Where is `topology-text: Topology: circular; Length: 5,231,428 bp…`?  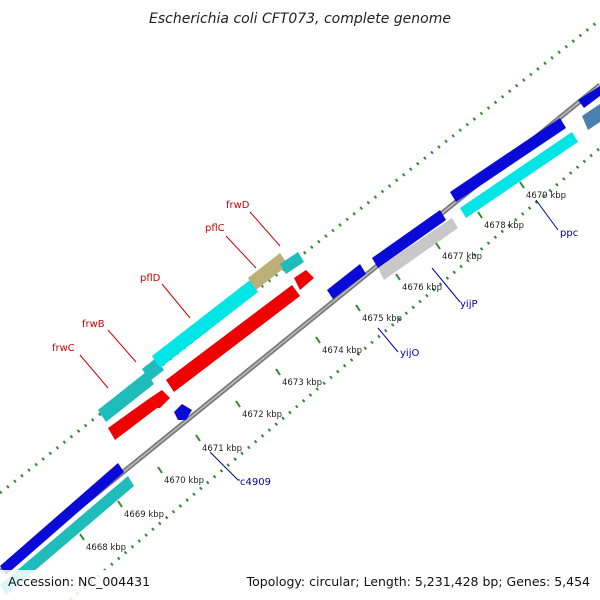 topology-text: Topology: circular; Length: 5,231,428 bp… is located at coordinates (418, 581).